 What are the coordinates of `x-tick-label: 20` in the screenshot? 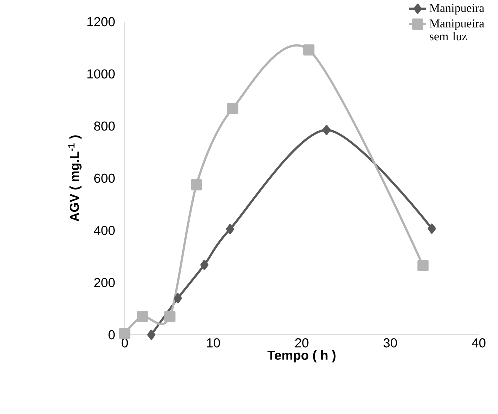 It's located at (302, 343).